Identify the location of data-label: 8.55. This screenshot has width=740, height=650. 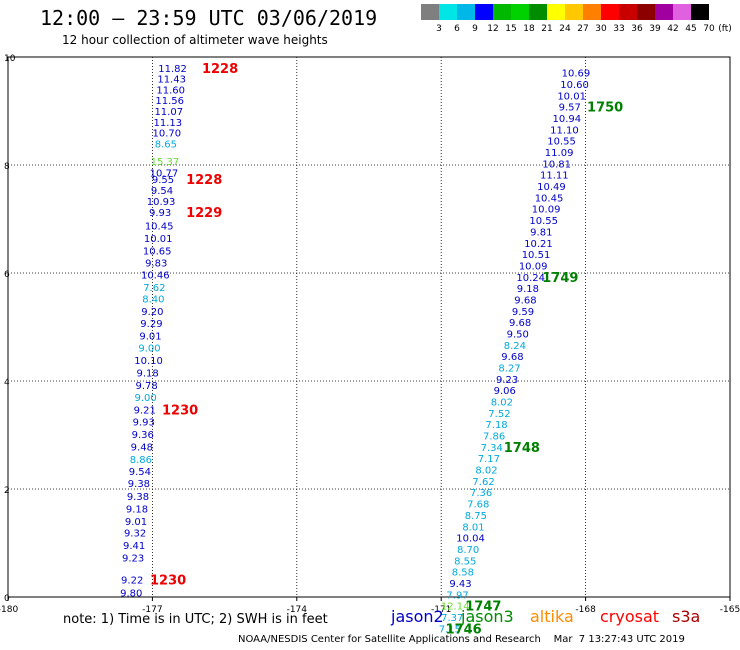
(465, 561).